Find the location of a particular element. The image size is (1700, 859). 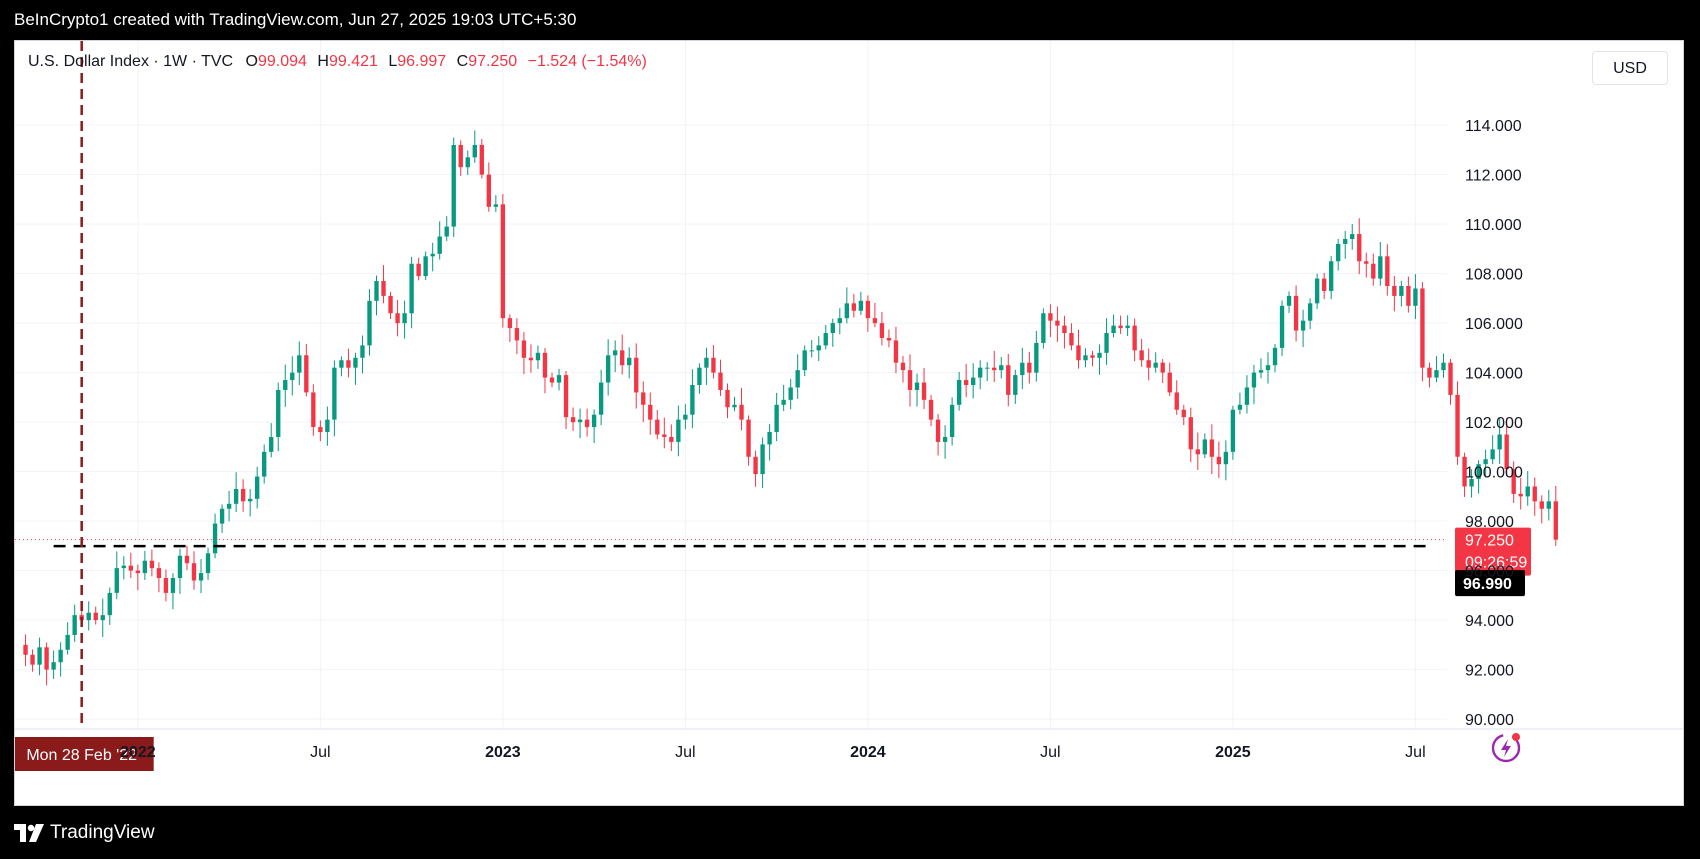

last-price-label: 97.250 is located at coordinates (1489, 541).